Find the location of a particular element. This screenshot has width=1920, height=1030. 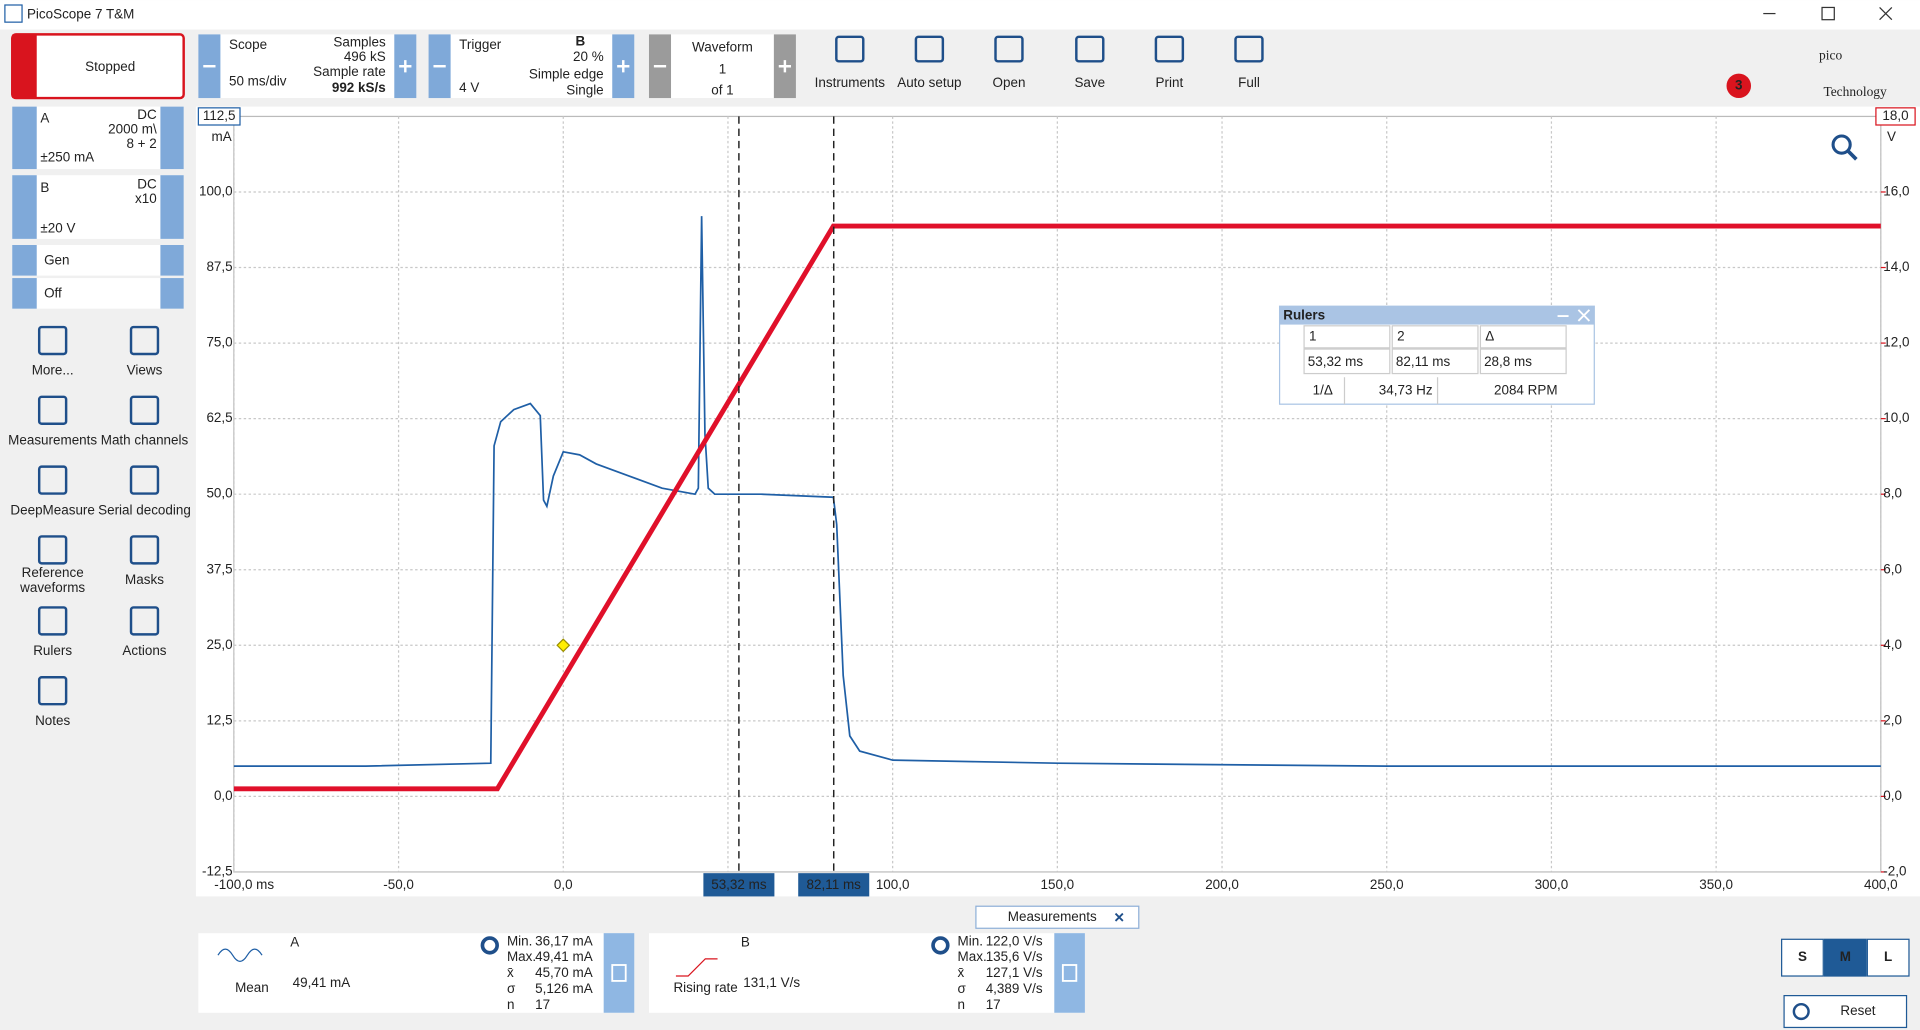

timebase: 50 ms/div is located at coordinates (258, 81).